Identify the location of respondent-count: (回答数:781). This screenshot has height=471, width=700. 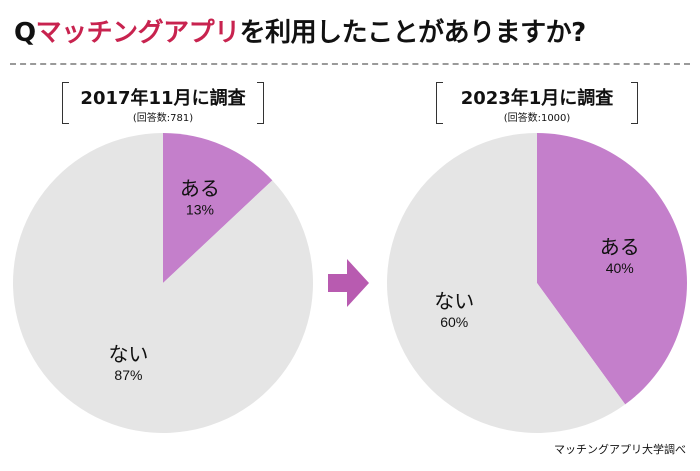
(163, 118).